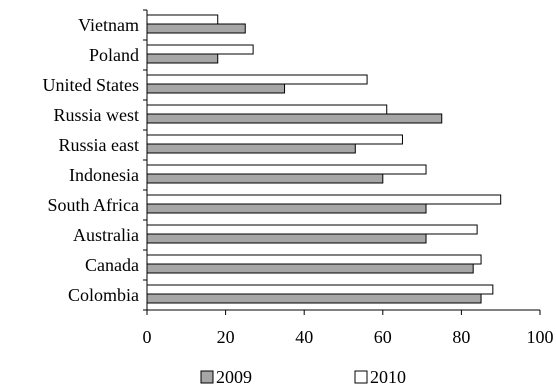 This screenshot has height=386, width=556. What do you see at coordinates (361, 377) in the screenshot?
I see `legend-swatch-2010` at bounding box center [361, 377].